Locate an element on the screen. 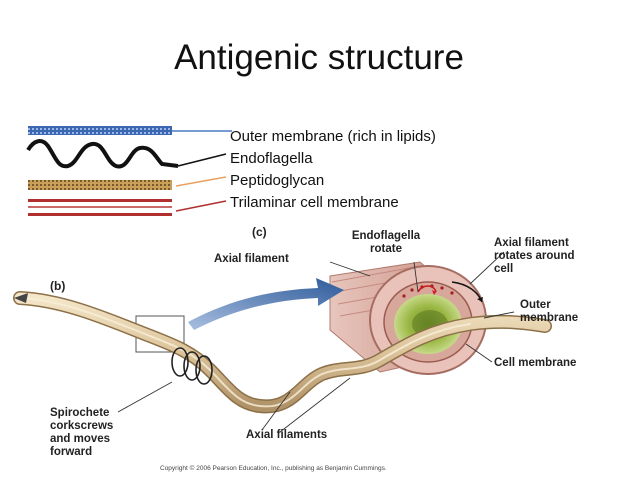  cell-membrane-leader is located at coordinates (201, 206).